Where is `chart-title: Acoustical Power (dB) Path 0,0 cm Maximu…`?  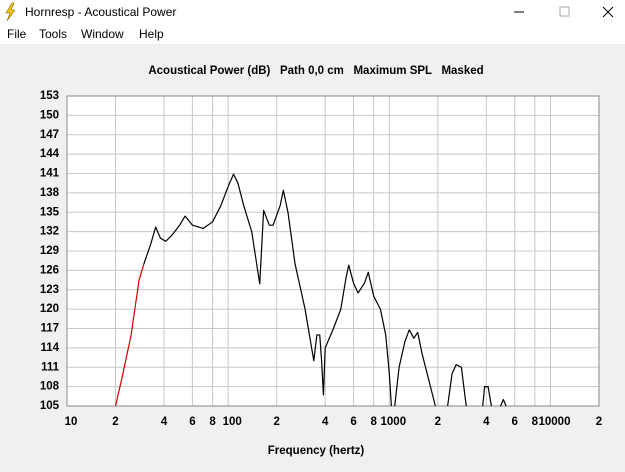 chart-title: Acoustical Power (dB) Path 0,0 cm Maximu… is located at coordinates (315, 71).